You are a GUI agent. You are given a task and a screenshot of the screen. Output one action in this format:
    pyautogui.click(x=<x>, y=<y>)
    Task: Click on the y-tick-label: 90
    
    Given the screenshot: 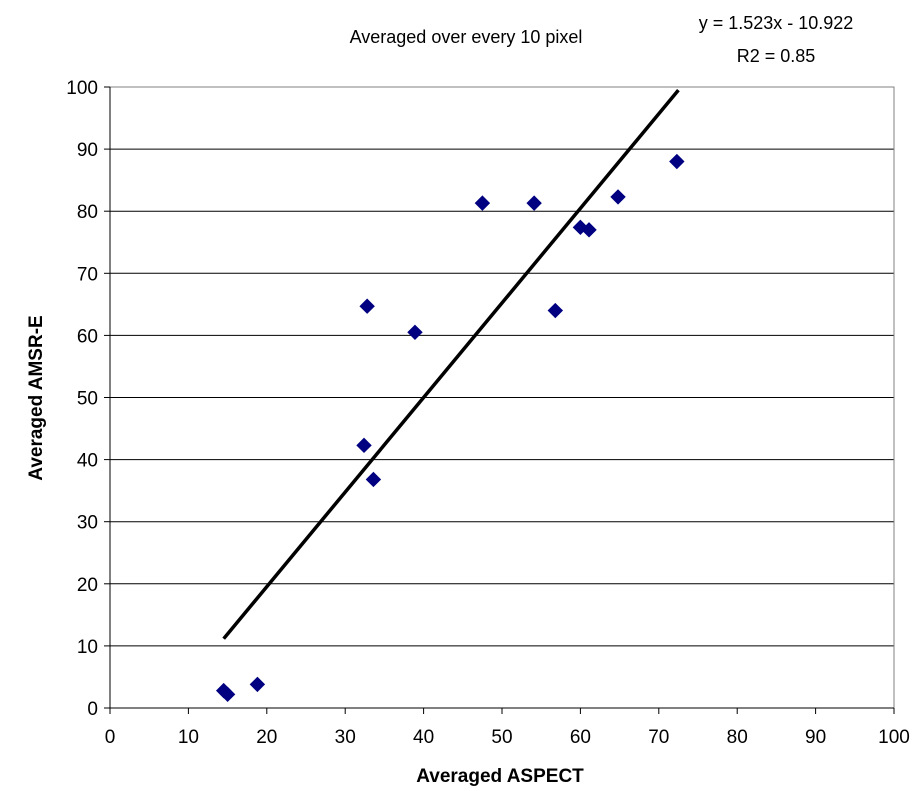 What is the action you would take?
    pyautogui.click(x=87, y=150)
    